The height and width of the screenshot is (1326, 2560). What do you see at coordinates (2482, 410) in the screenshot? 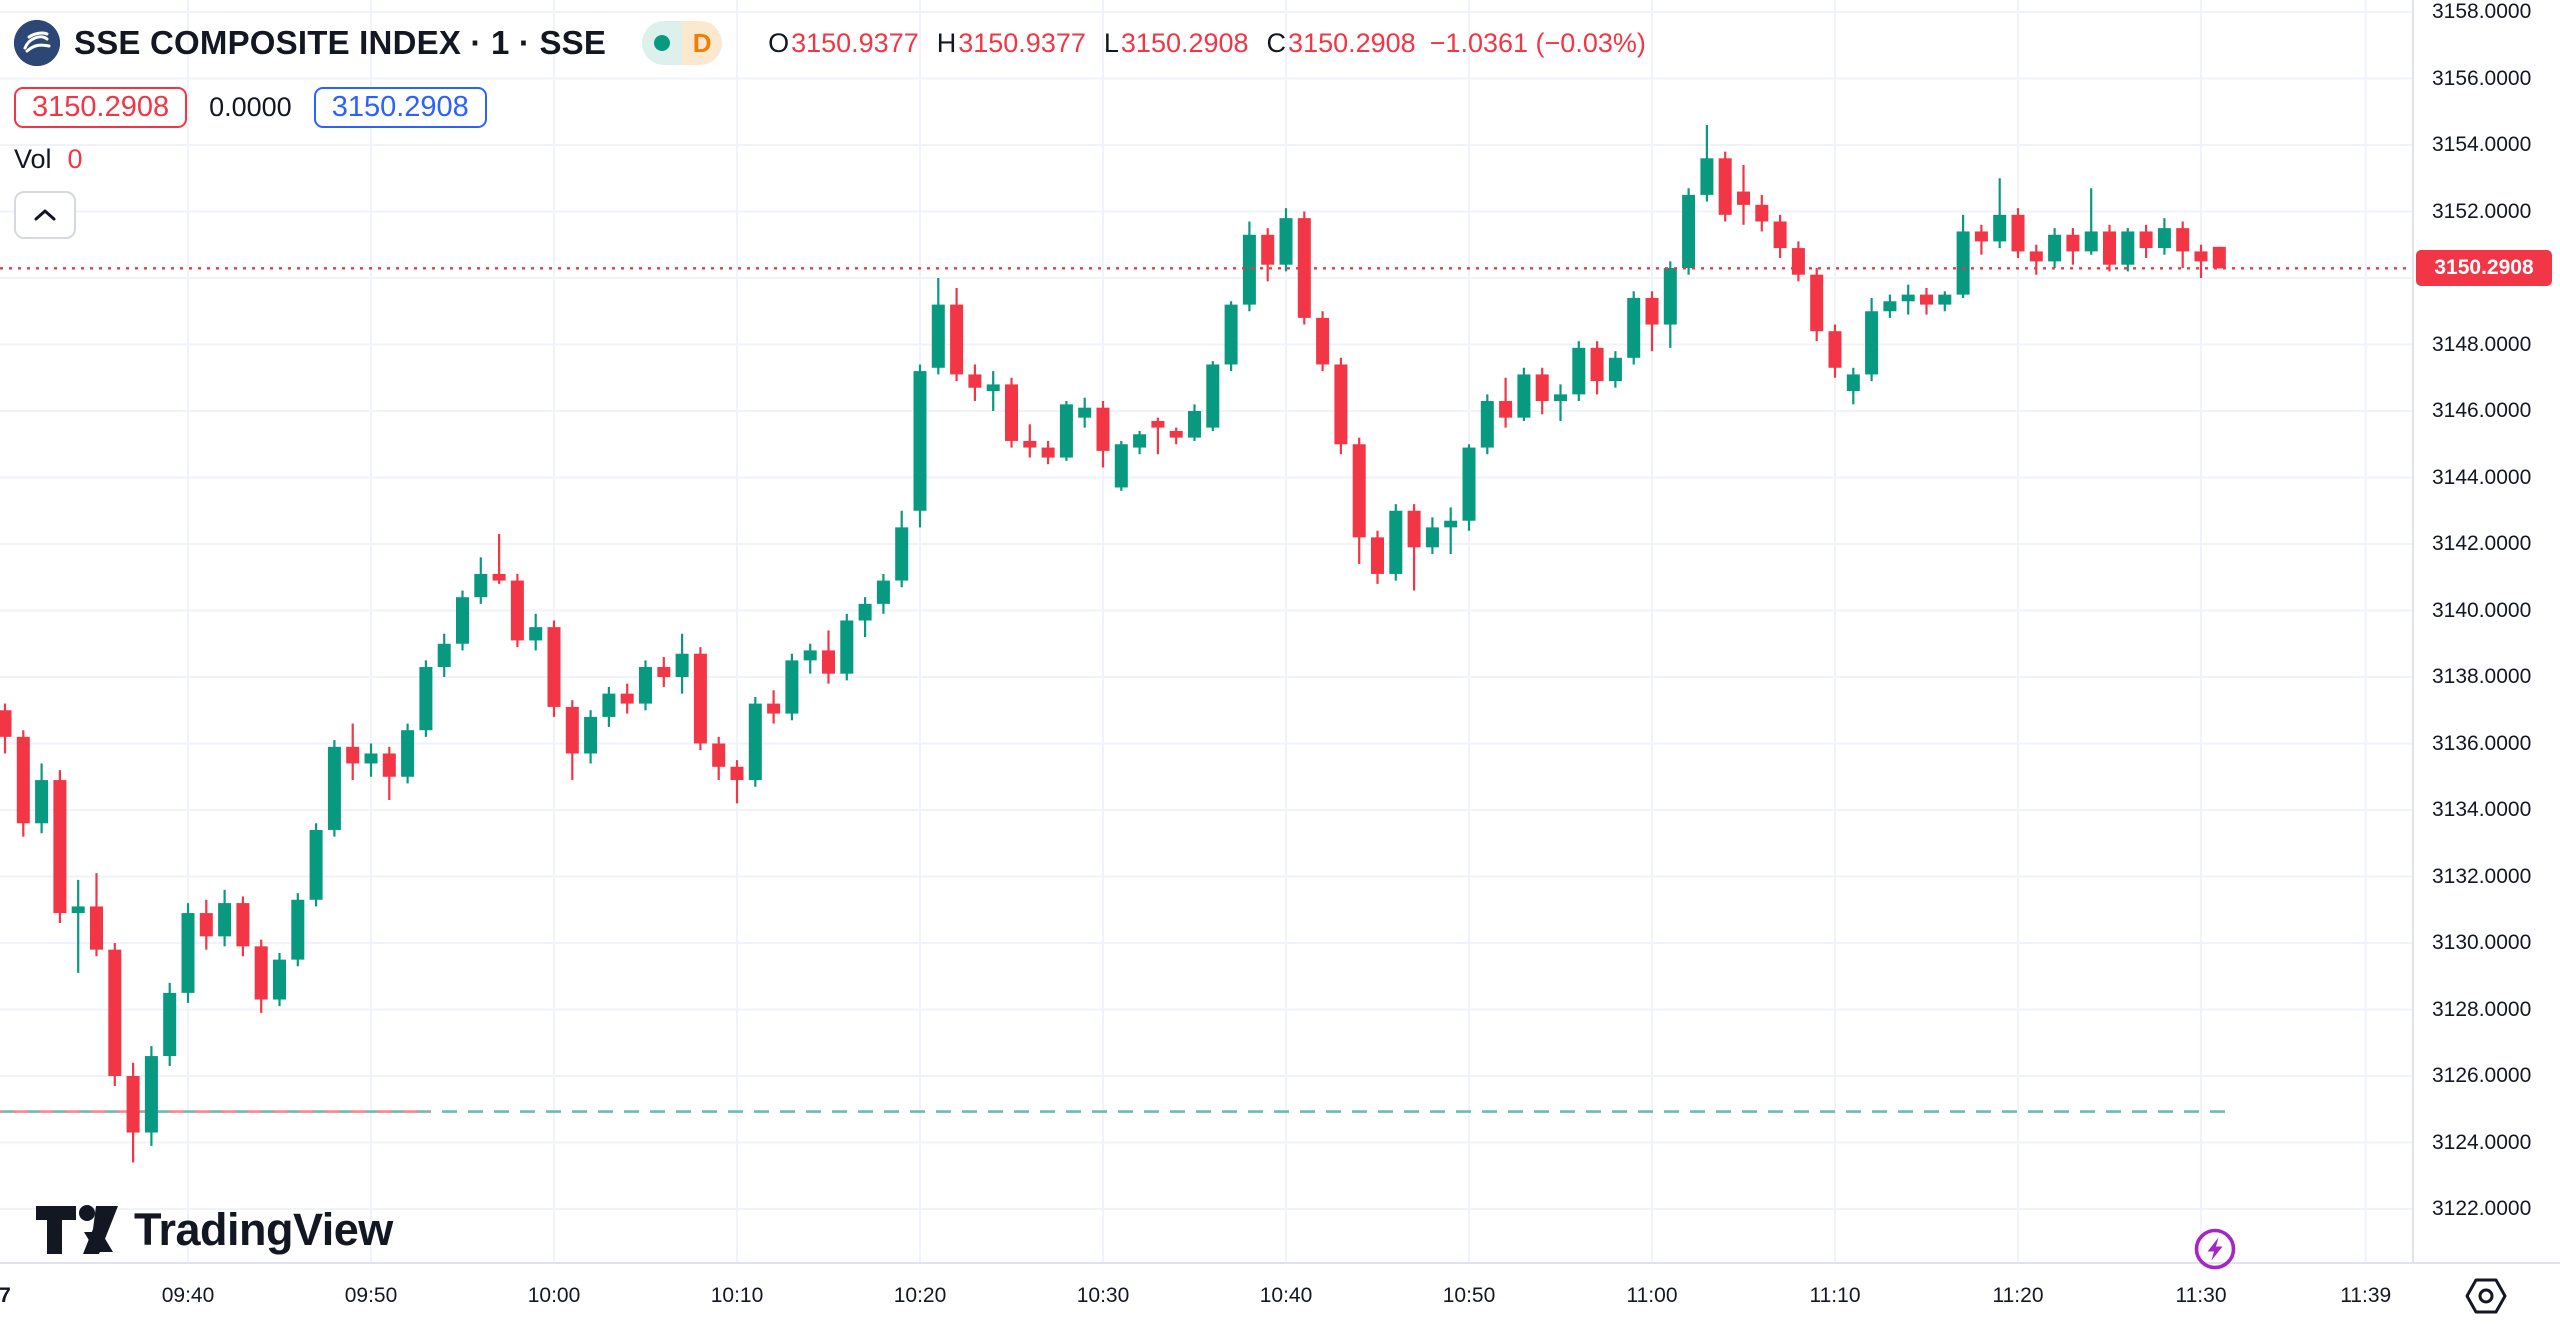
I see `price-axis-label: 3146.0000` at bounding box center [2482, 410].